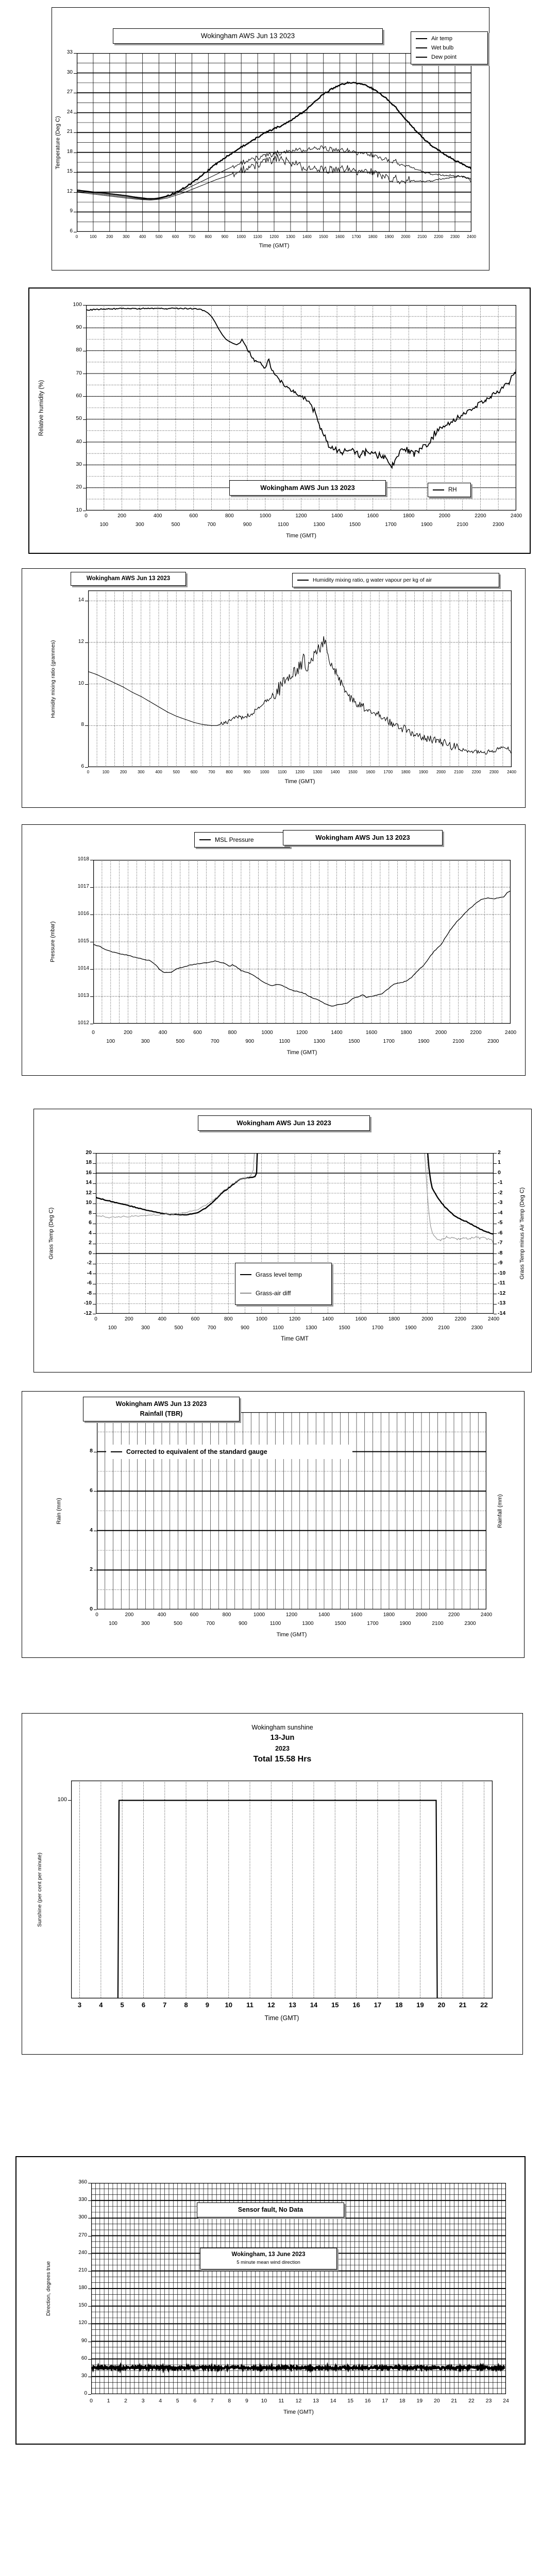  What do you see at coordinates (89, 1263) in the screenshot?
I see `y-tick-label: -2` at bounding box center [89, 1263].